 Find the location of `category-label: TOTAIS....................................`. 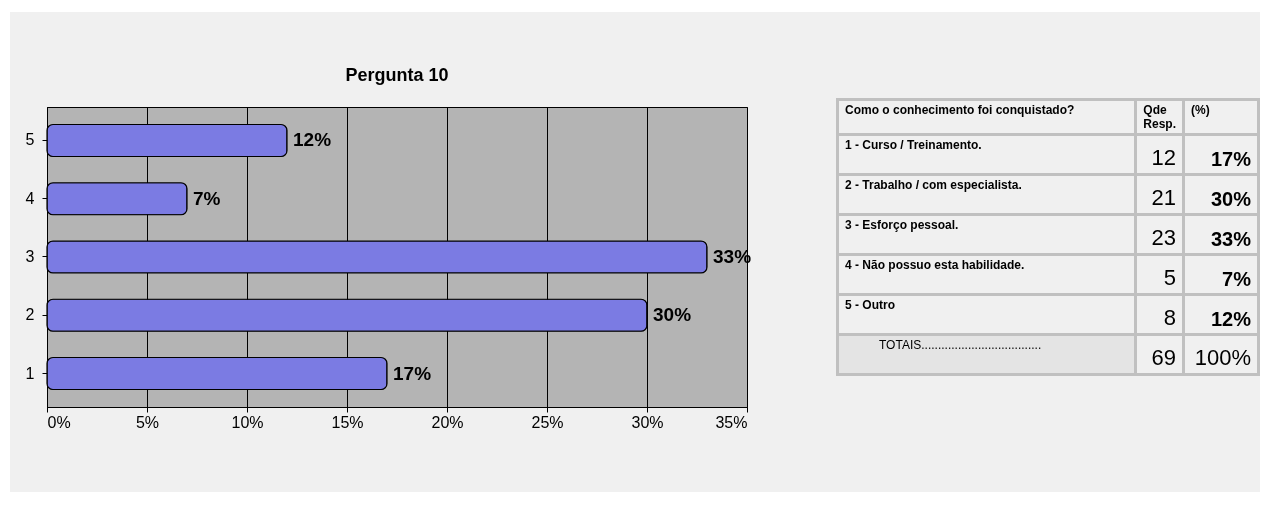

category-label: TOTAIS.................................... is located at coordinates (986, 354).